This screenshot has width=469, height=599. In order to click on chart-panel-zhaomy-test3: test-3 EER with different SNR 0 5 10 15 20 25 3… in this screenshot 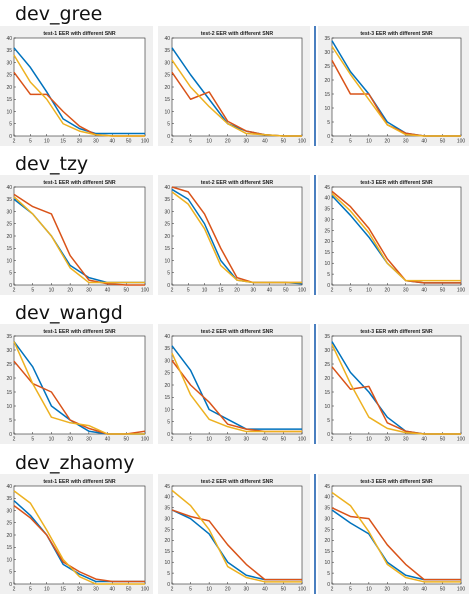, I will do `click(393, 534)`.